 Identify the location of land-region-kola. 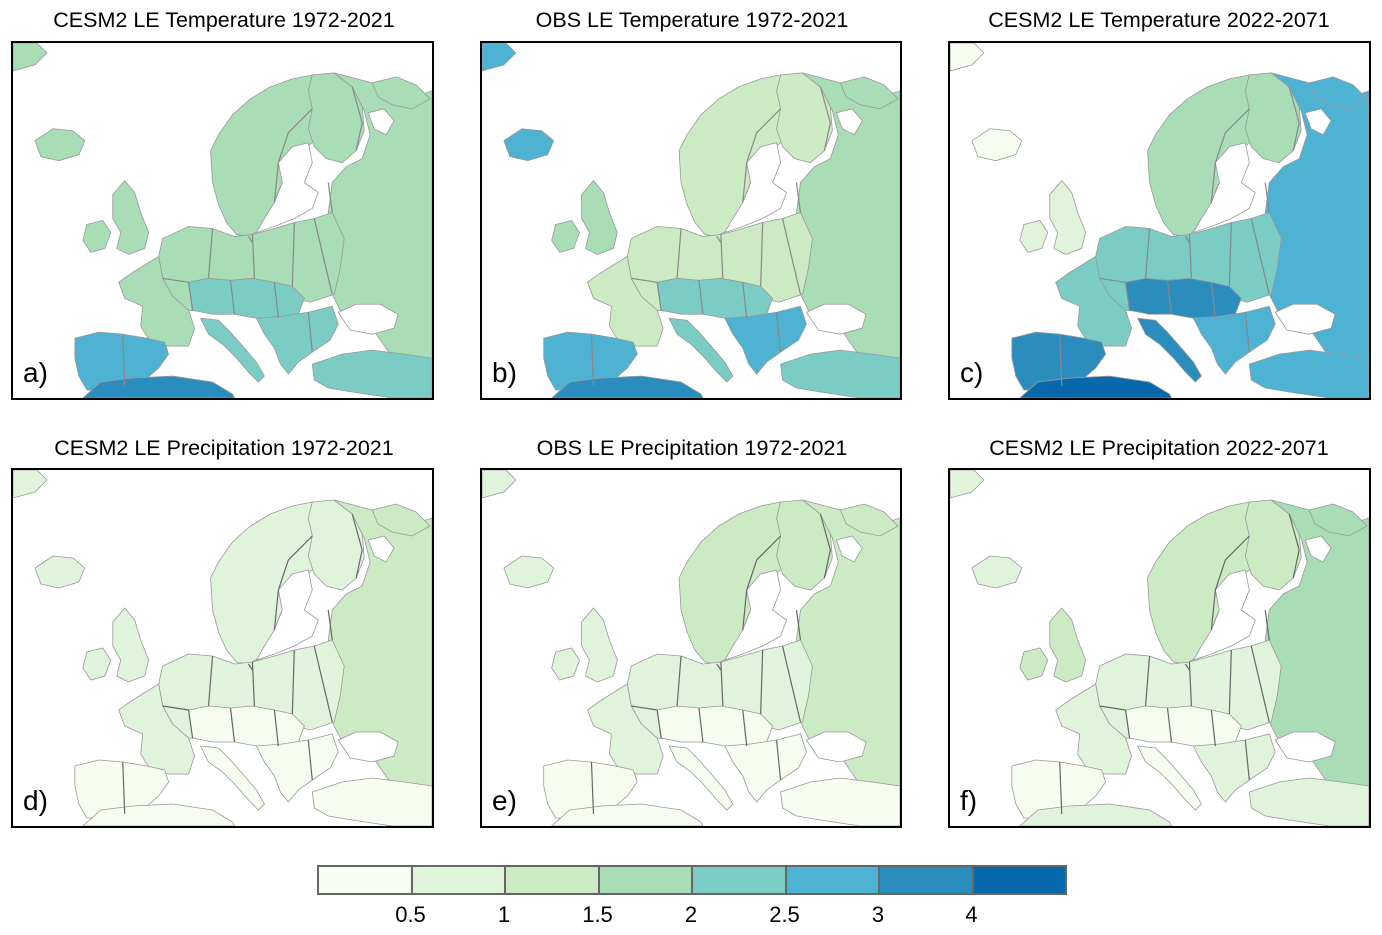
(1338, 93).